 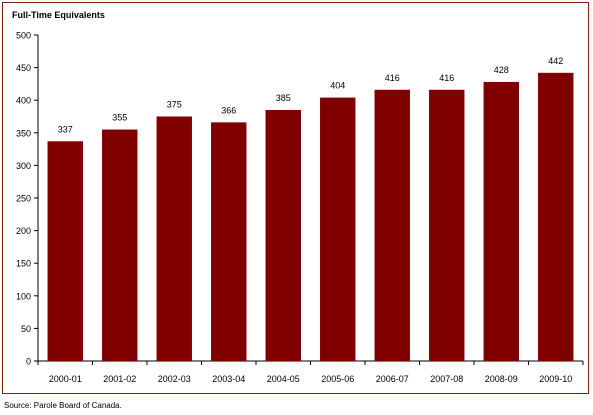 What do you see at coordinates (23, 199) in the screenshot?
I see `y-tick-label: 250` at bounding box center [23, 199].